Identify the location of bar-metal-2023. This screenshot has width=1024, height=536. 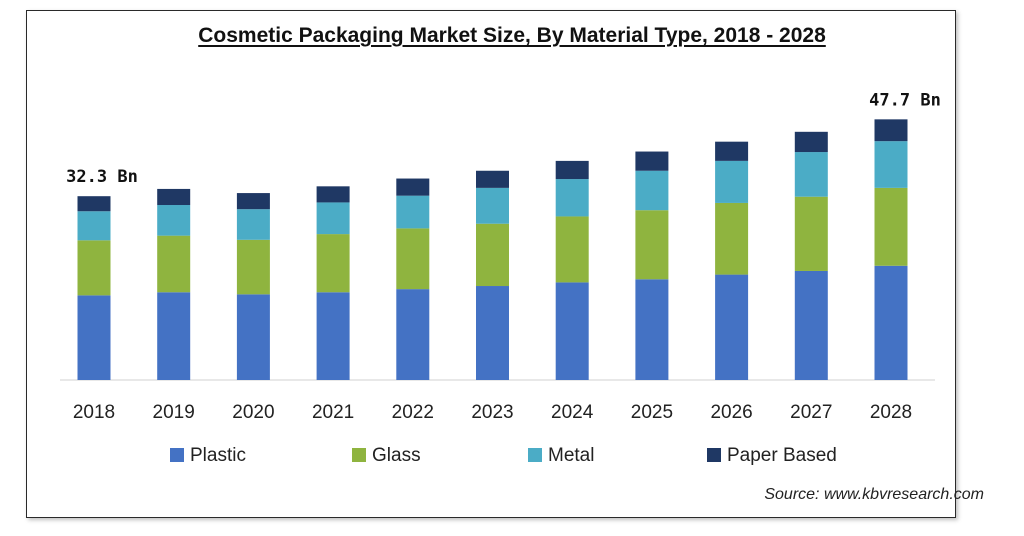
(492, 205).